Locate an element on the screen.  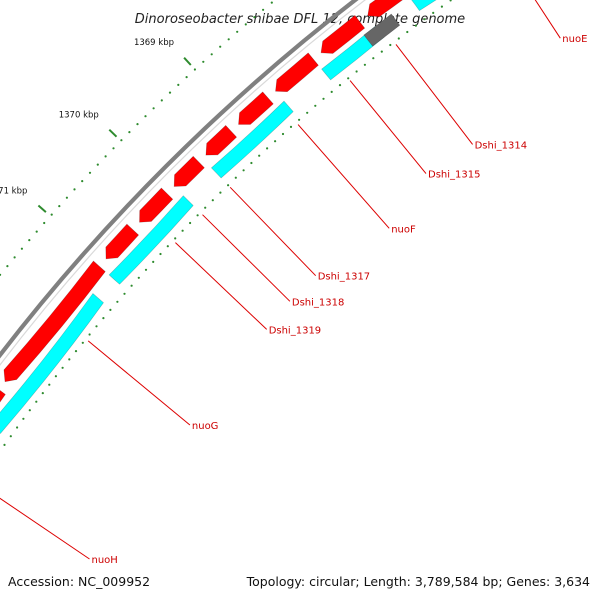
gene-label: Dshi_1314 is located at coordinates (501, 145).